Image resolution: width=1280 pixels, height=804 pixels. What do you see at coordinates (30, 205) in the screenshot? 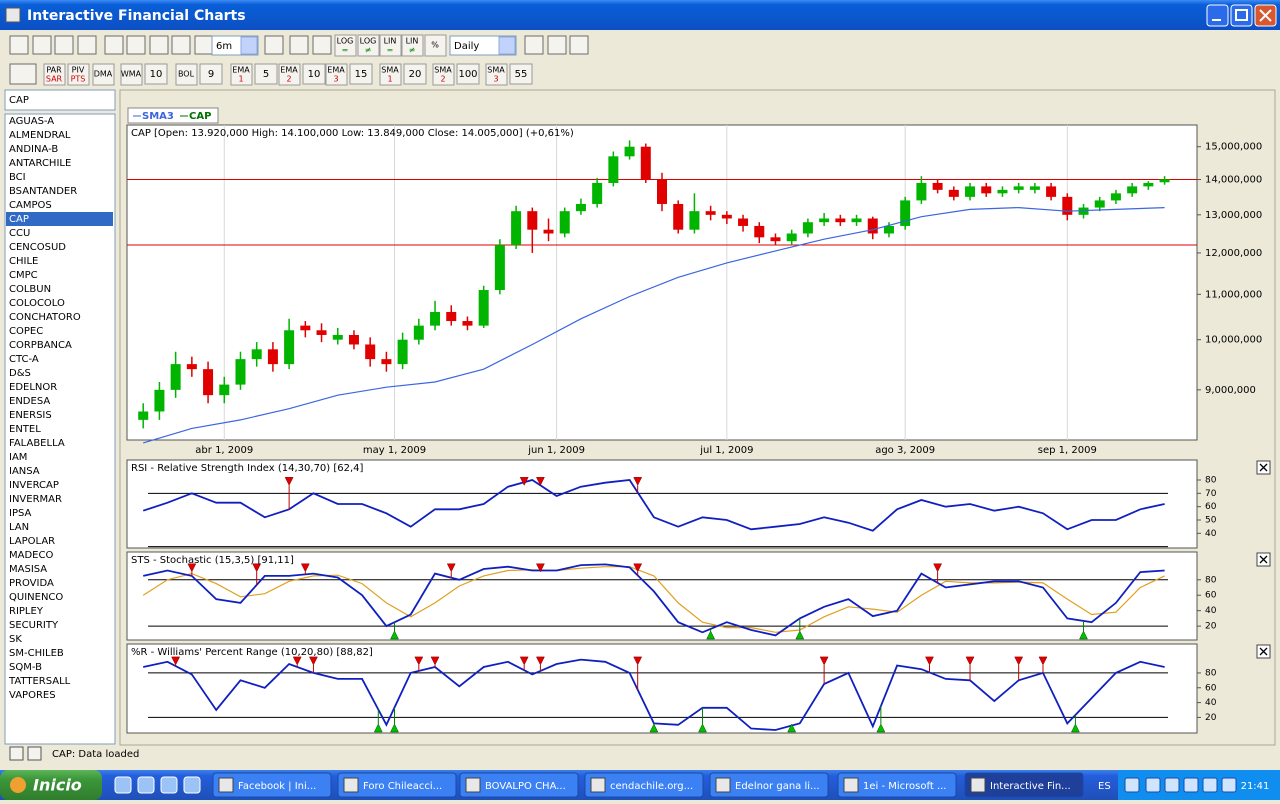
I see `symbol-item: CAMPOS` at bounding box center [30, 205].